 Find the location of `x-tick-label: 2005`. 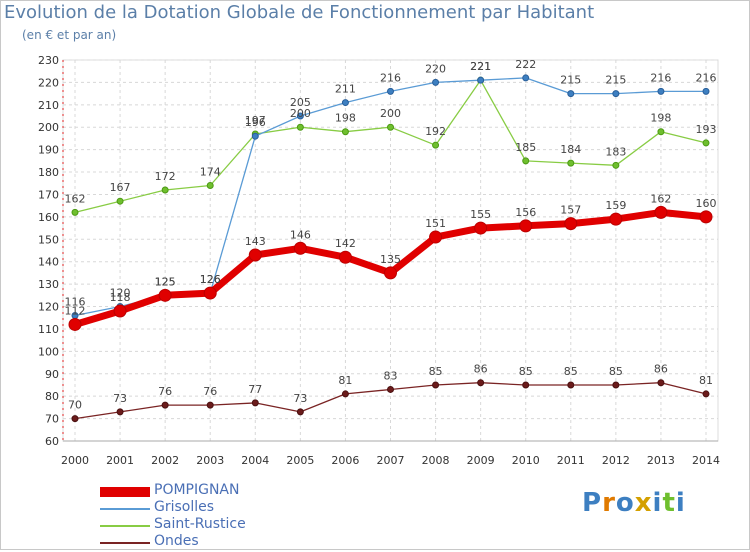

x-tick-label: 2005 is located at coordinates (300, 460).